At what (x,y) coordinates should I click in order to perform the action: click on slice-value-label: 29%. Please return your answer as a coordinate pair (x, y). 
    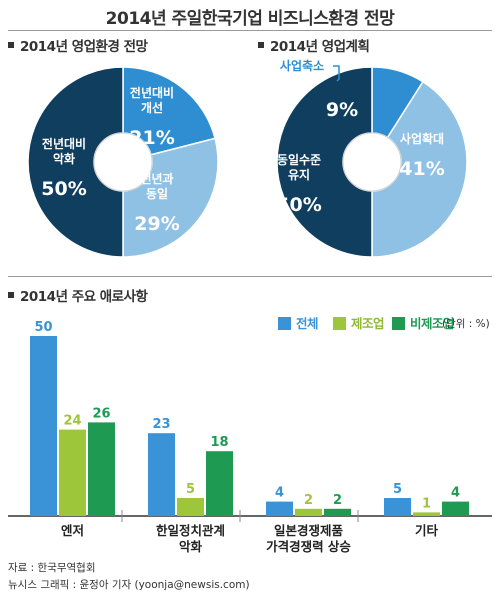
    Looking at the image, I should click on (156, 224).